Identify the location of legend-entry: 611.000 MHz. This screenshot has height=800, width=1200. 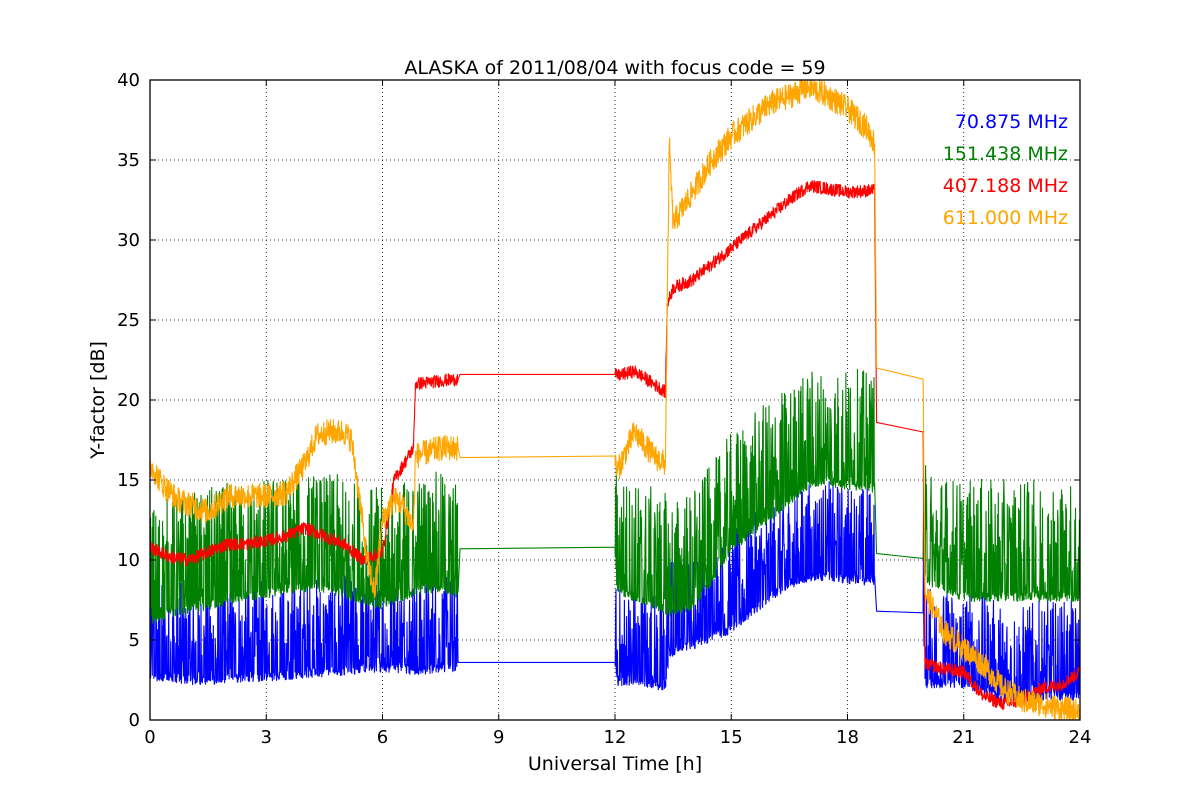
(1005, 218).